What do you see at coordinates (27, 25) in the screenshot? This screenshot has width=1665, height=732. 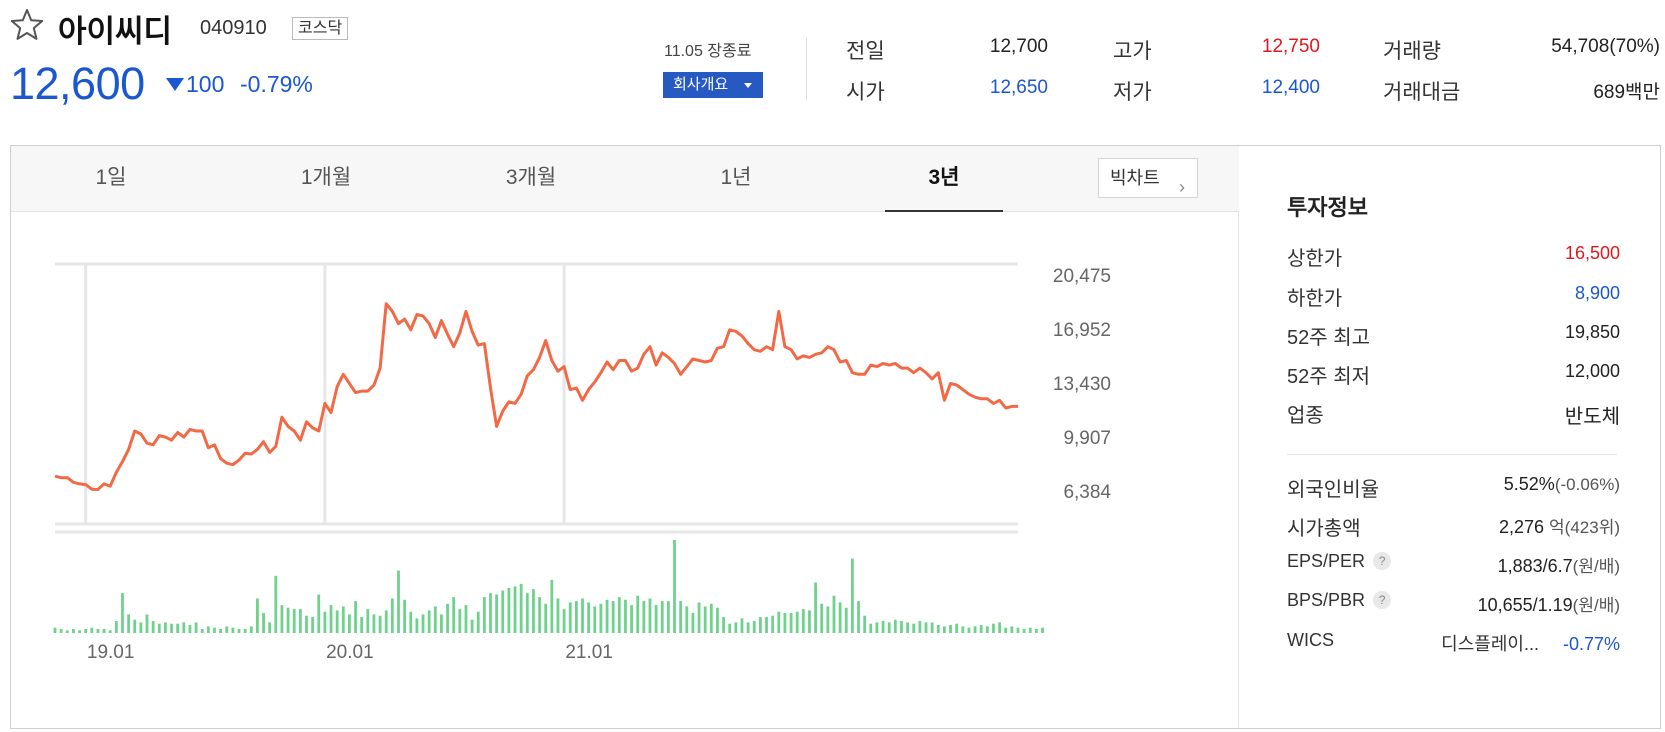 I see `favorite-star-icon` at bounding box center [27, 25].